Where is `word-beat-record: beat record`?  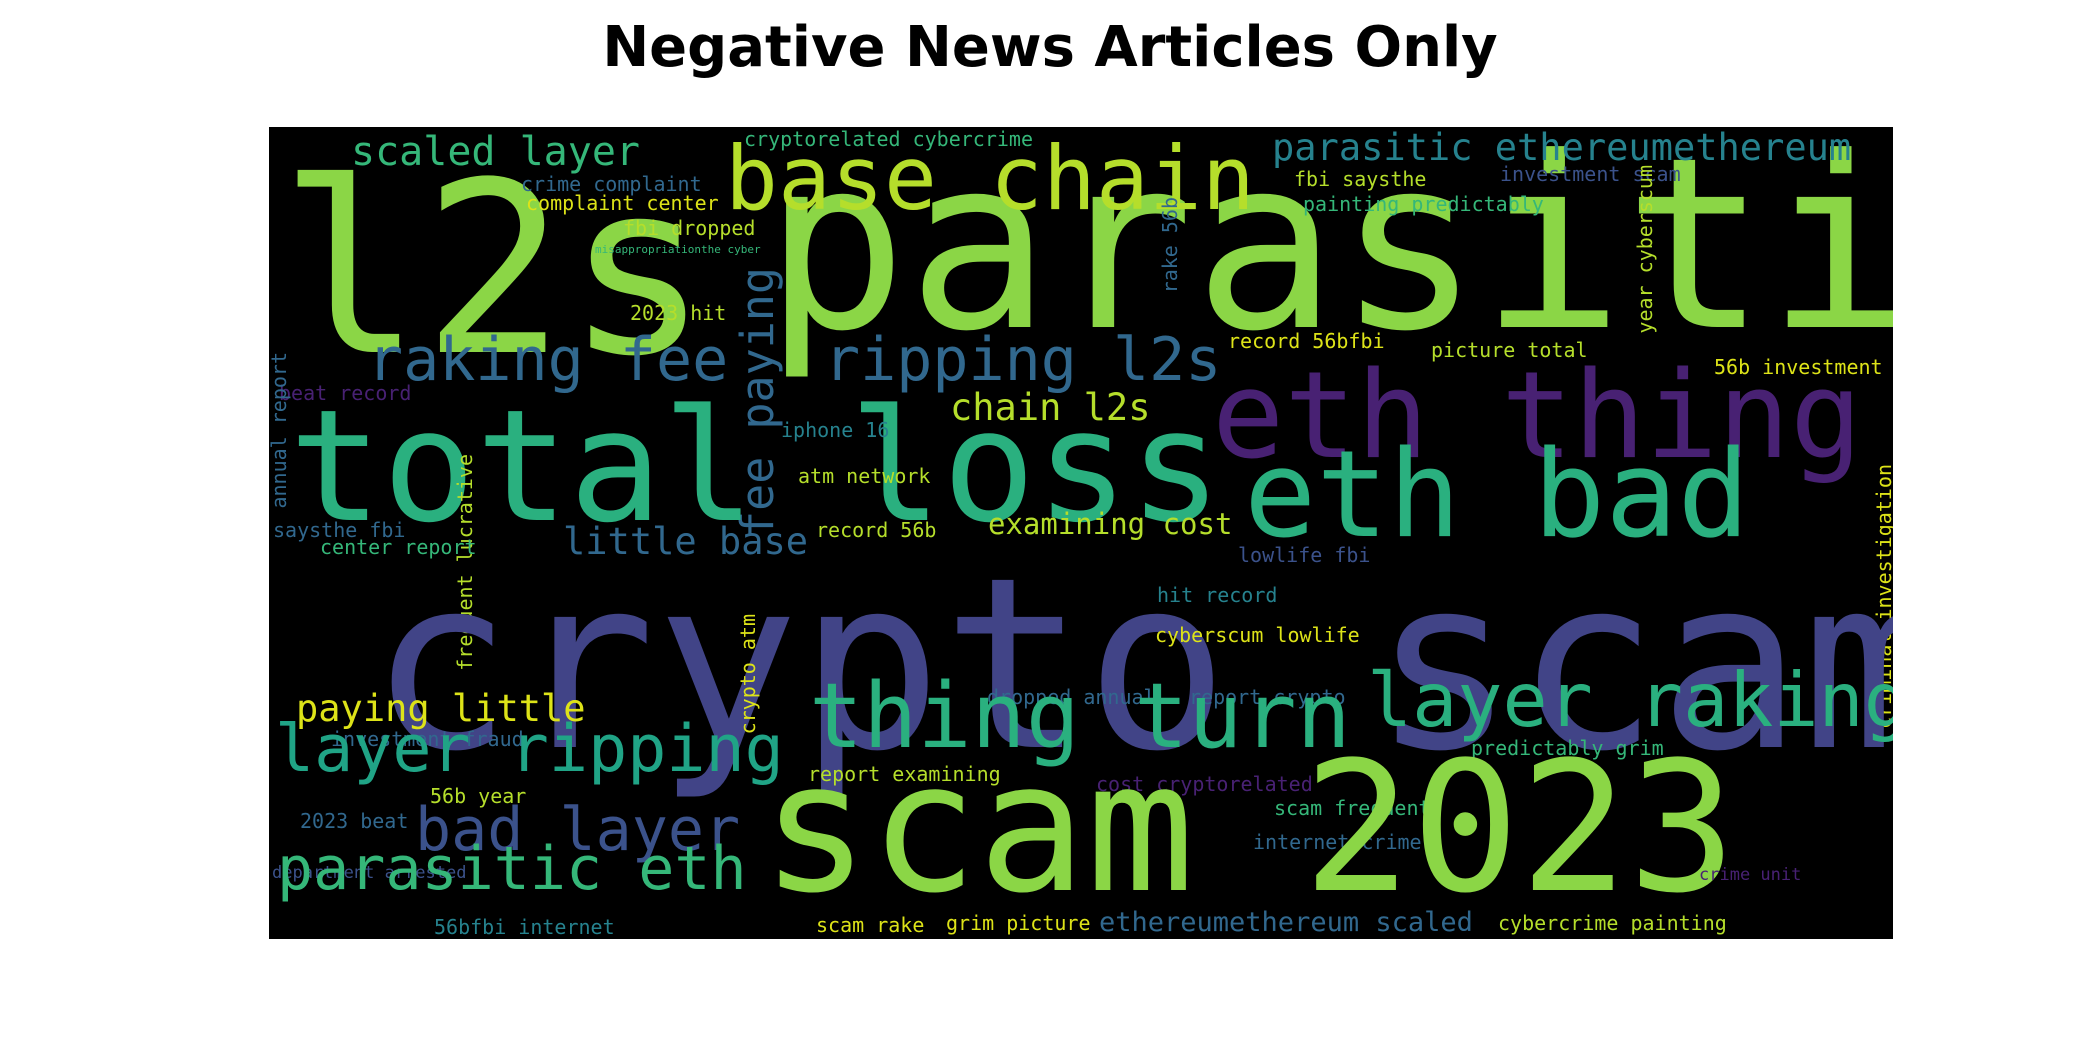 word-beat-record: beat record is located at coordinates (345, 393).